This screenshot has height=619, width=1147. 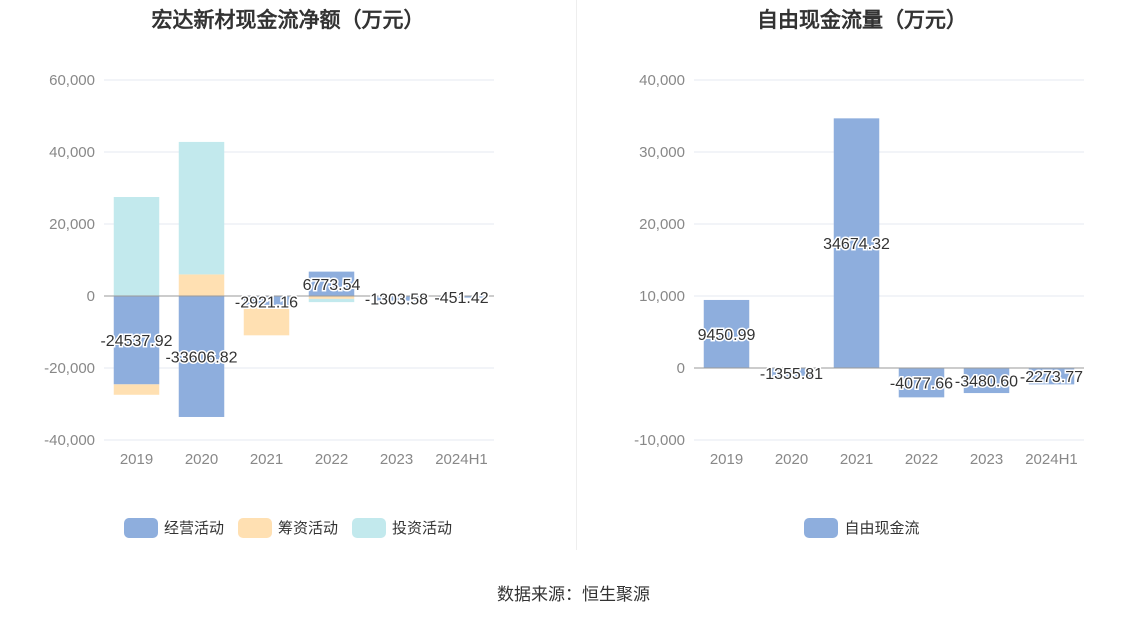 What do you see at coordinates (576, 275) in the screenshot?
I see `panel-divider` at bounding box center [576, 275].